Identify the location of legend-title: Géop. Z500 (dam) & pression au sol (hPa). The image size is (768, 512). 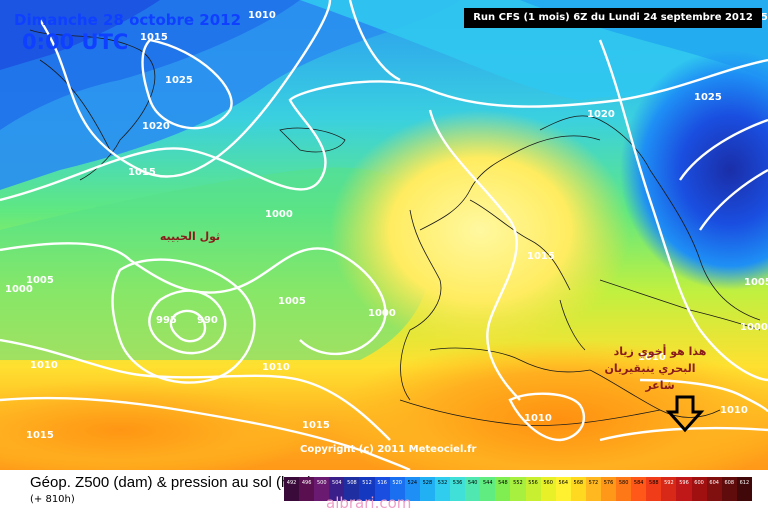
(171, 482).